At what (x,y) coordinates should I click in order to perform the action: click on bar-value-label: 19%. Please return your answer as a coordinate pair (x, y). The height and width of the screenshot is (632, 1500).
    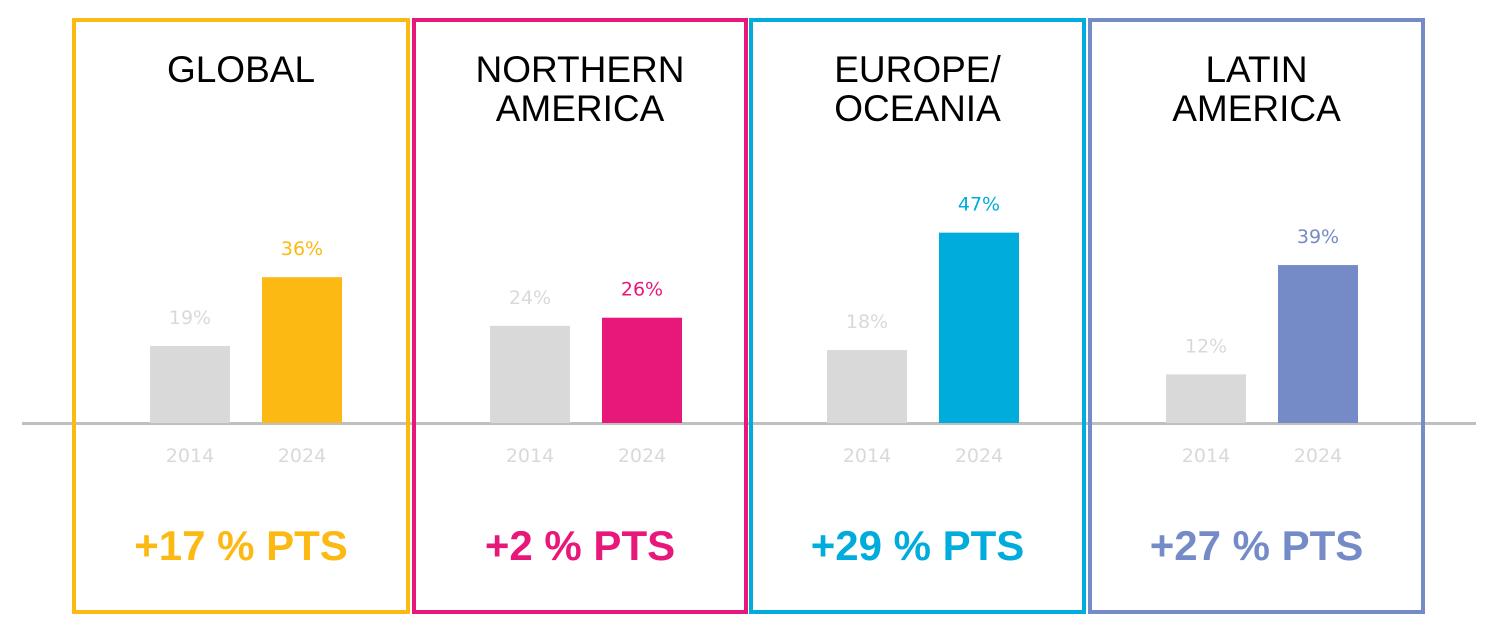
    Looking at the image, I should click on (190, 318).